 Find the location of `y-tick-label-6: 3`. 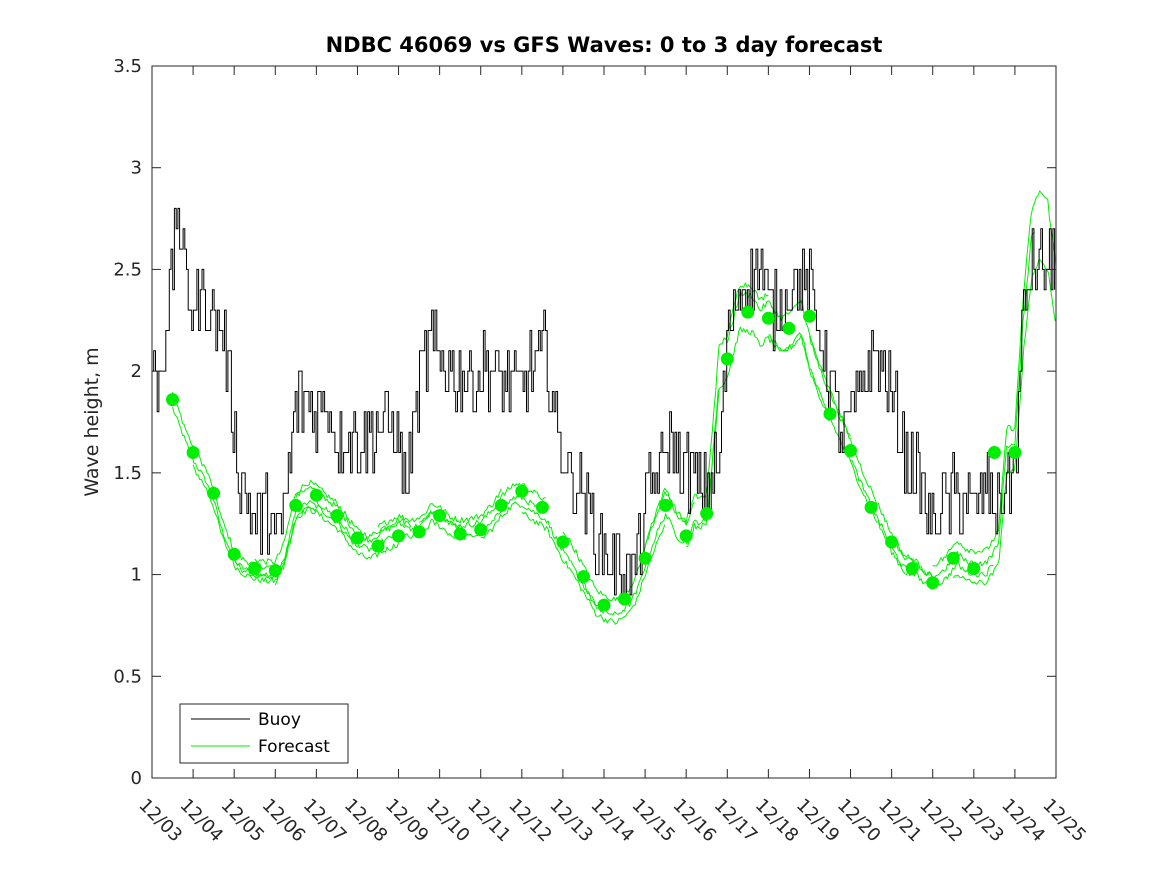

y-tick-label-6: 3 is located at coordinates (136, 168).